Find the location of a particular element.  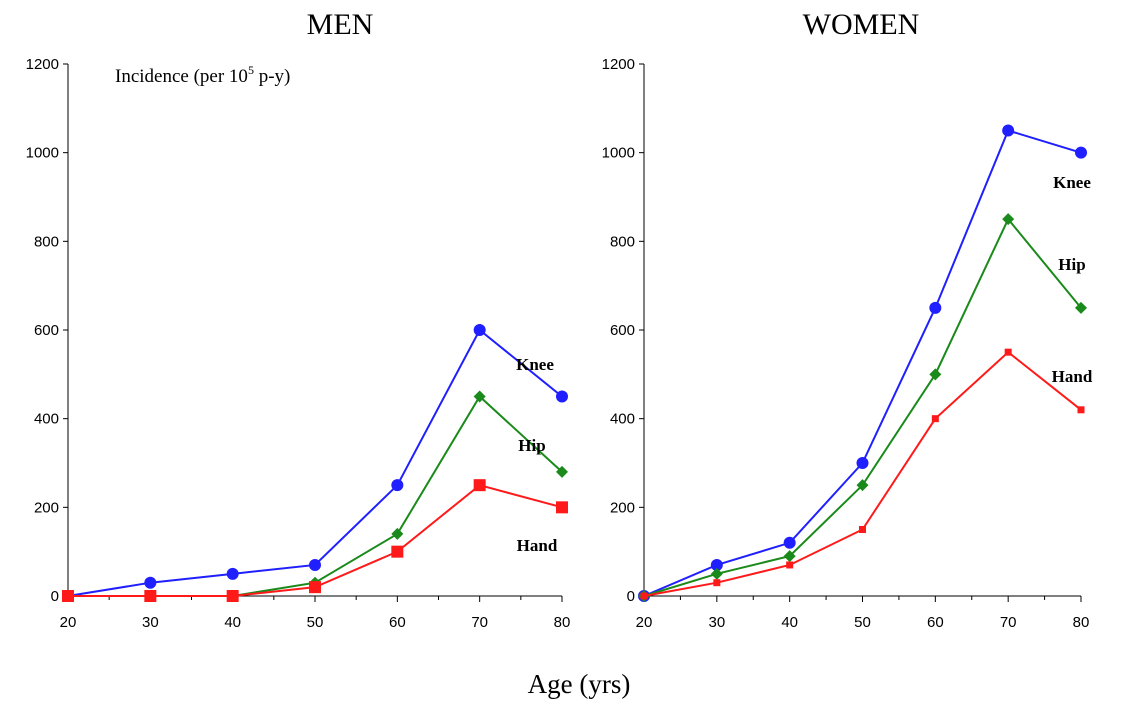

annotation-main: Incidence (per 10 is located at coordinates (181, 76).